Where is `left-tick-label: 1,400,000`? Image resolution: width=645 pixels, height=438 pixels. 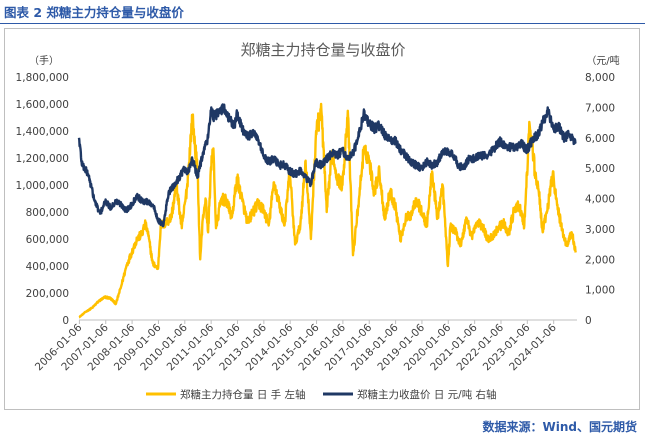 left-tick-label: 1,400,000 is located at coordinates (42, 132).